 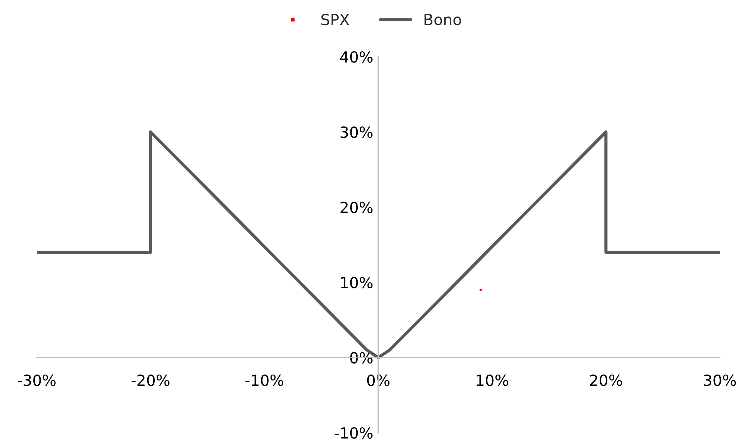 What do you see at coordinates (378, 380) in the screenshot?
I see `x-tick-label: 0%` at bounding box center [378, 380].